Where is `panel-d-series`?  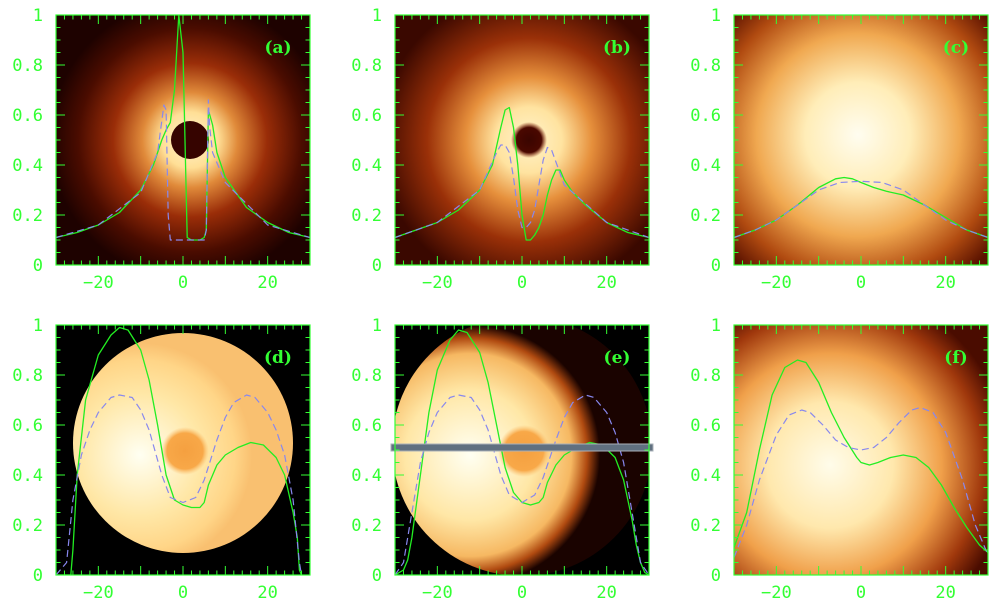 panel-d-series is located at coordinates (179, 450).